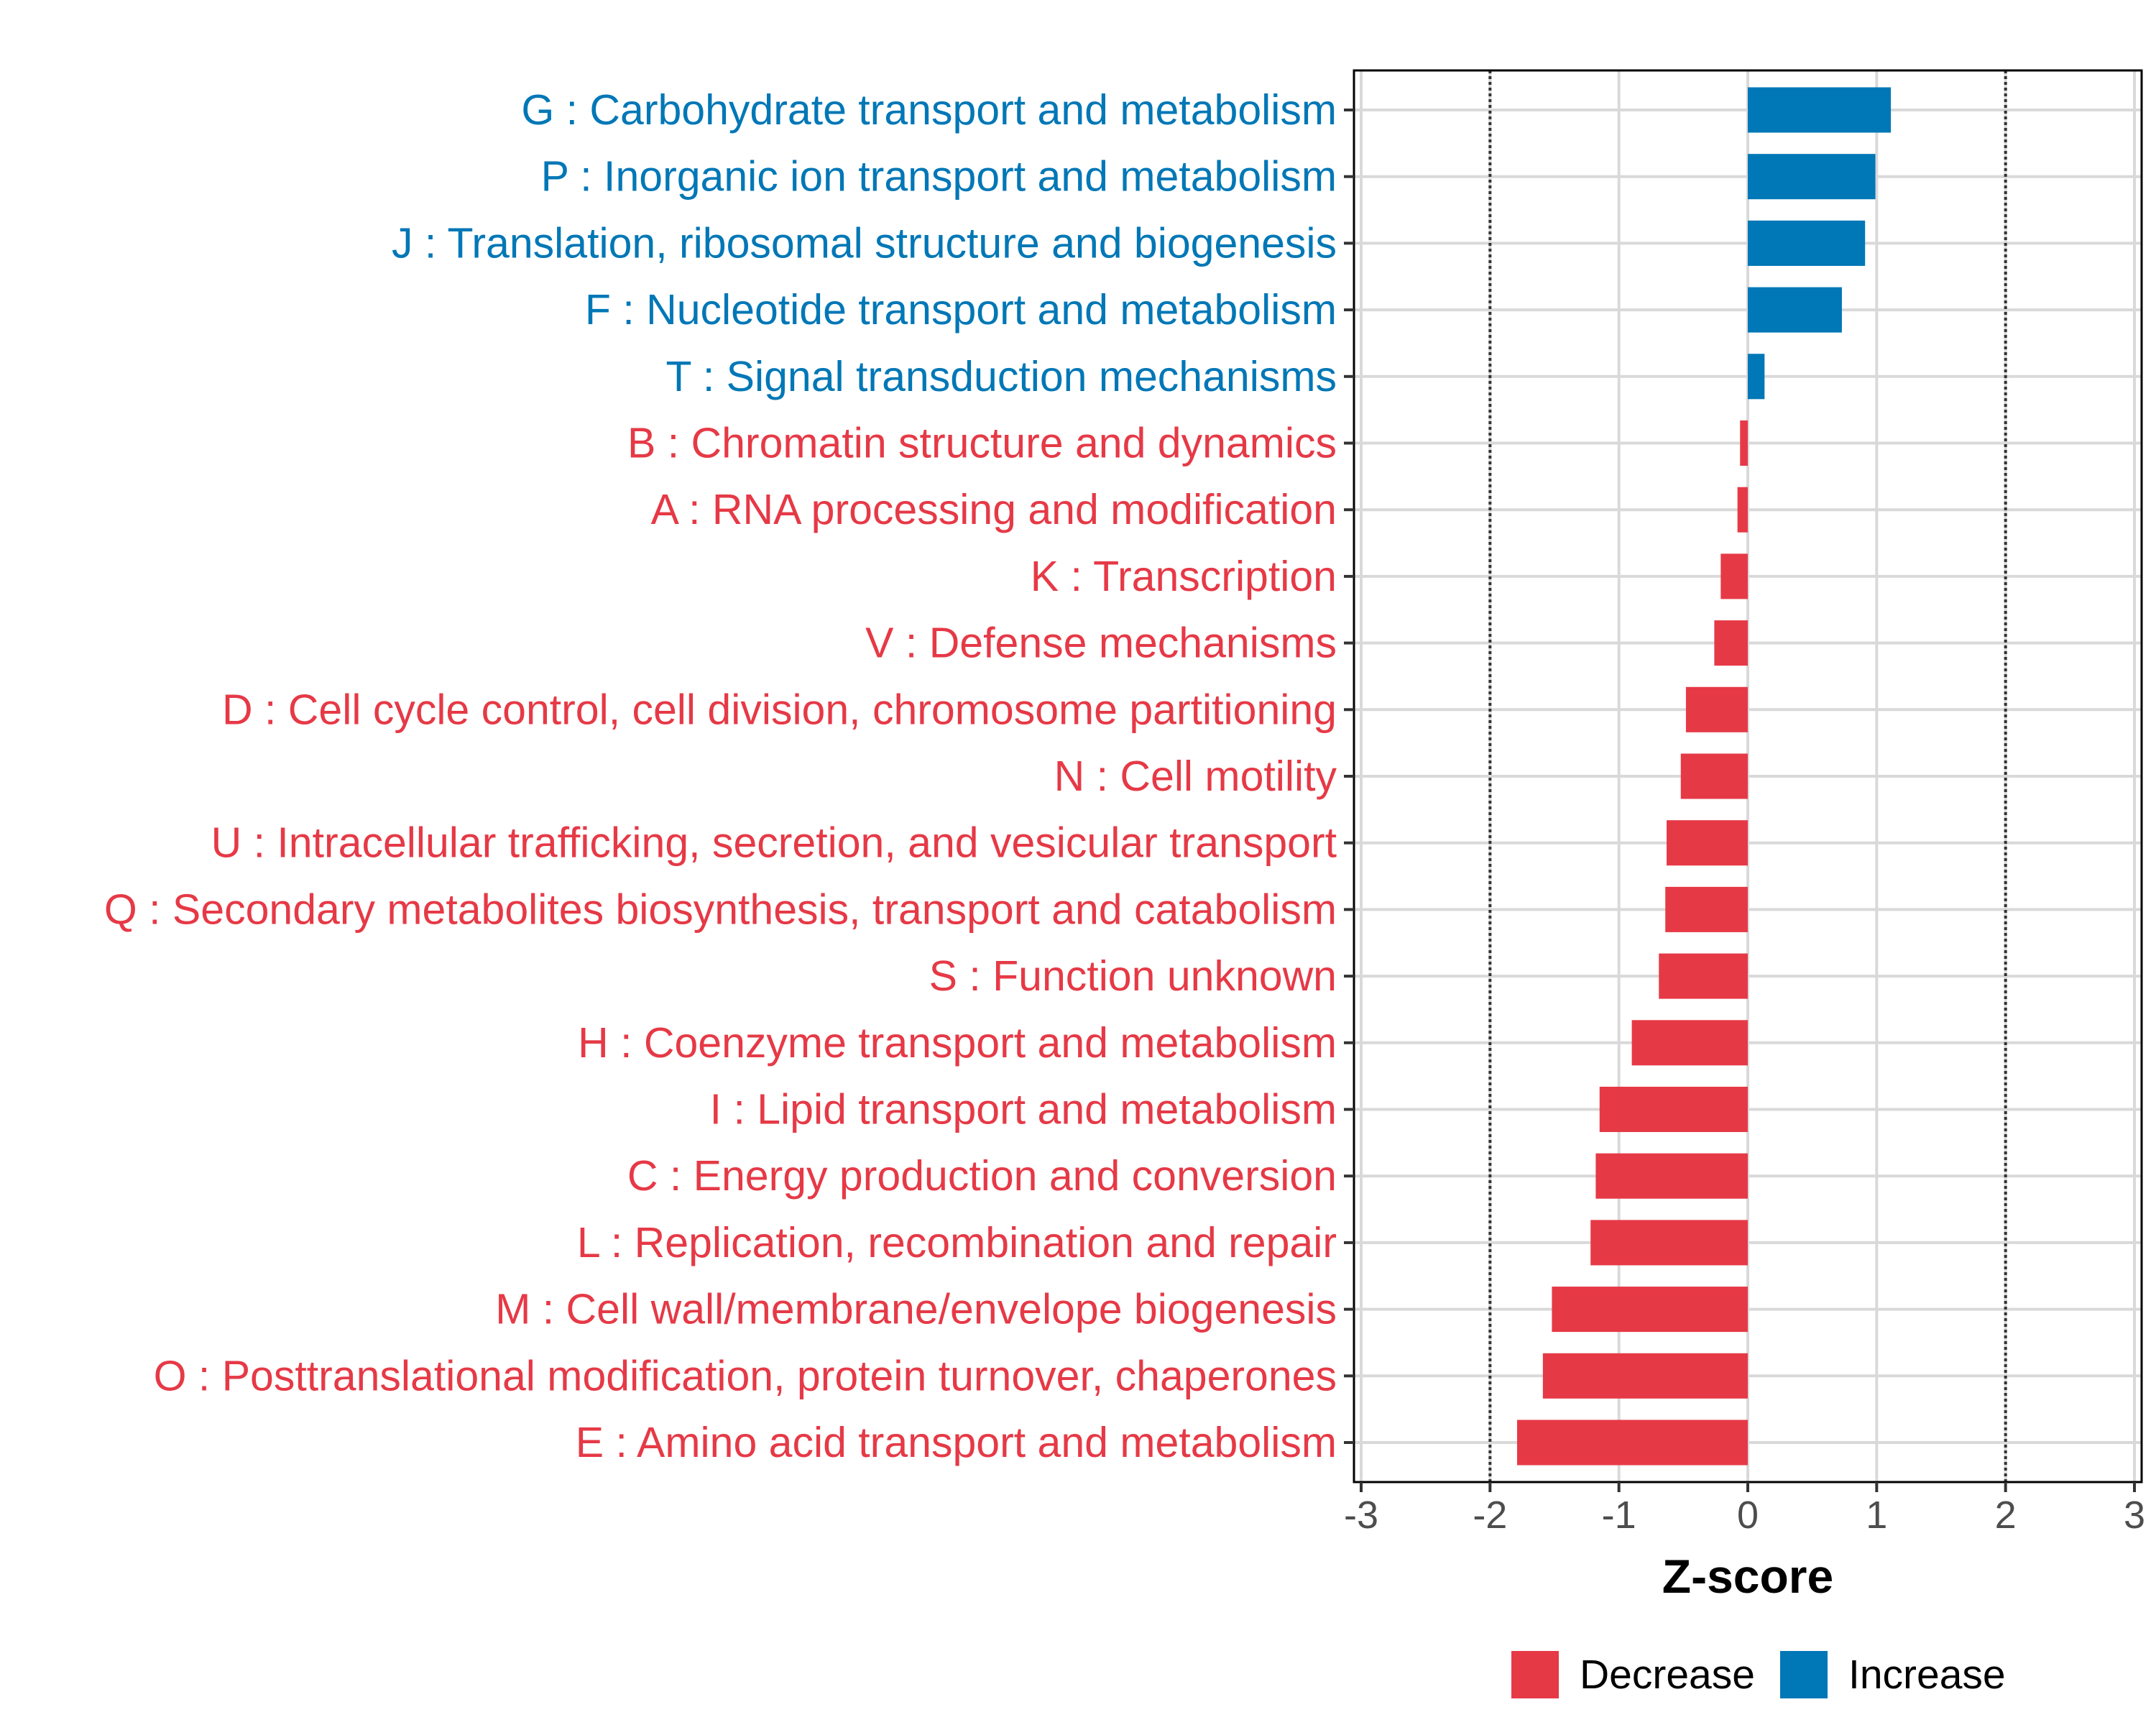 The image size is (2156, 1725). Describe the element at coordinates (1747, 1576) in the screenshot. I see `x-axis-title: Z-score` at that location.